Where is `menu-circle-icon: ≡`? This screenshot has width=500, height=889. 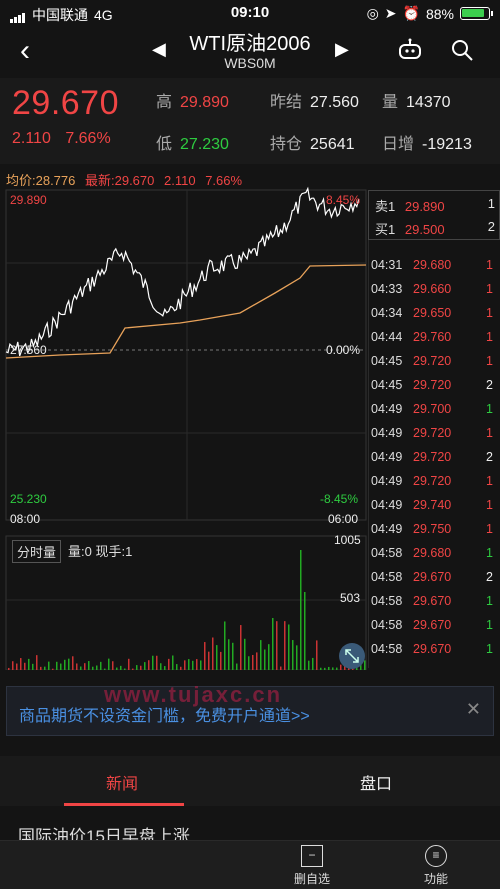
menu-circle-icon: ≡ is located at coordinates (436, 856).